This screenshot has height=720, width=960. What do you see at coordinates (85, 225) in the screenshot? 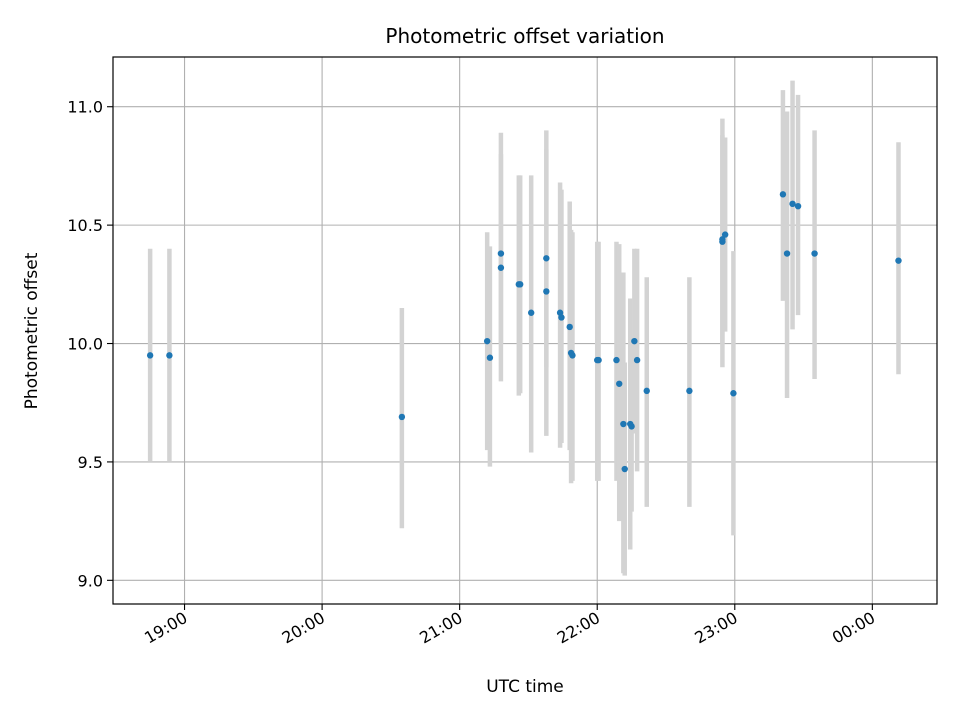
I see `y-tick-label: 10.5` at bounding box center [85, 225].